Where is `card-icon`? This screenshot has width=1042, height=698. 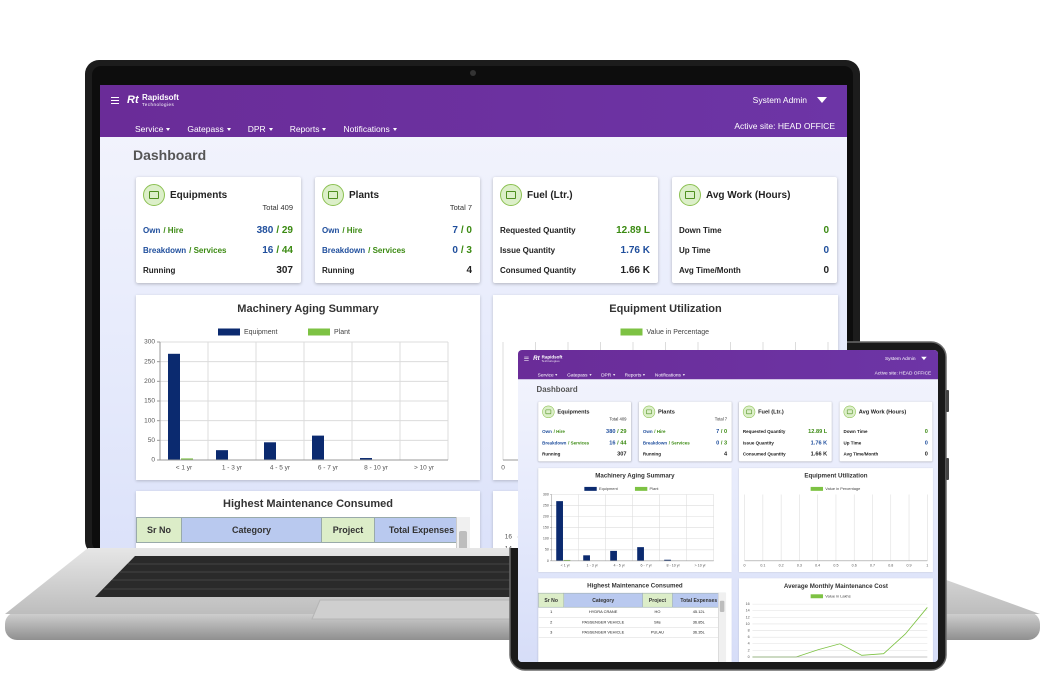
card-icon is located at coordinates (333, 195).